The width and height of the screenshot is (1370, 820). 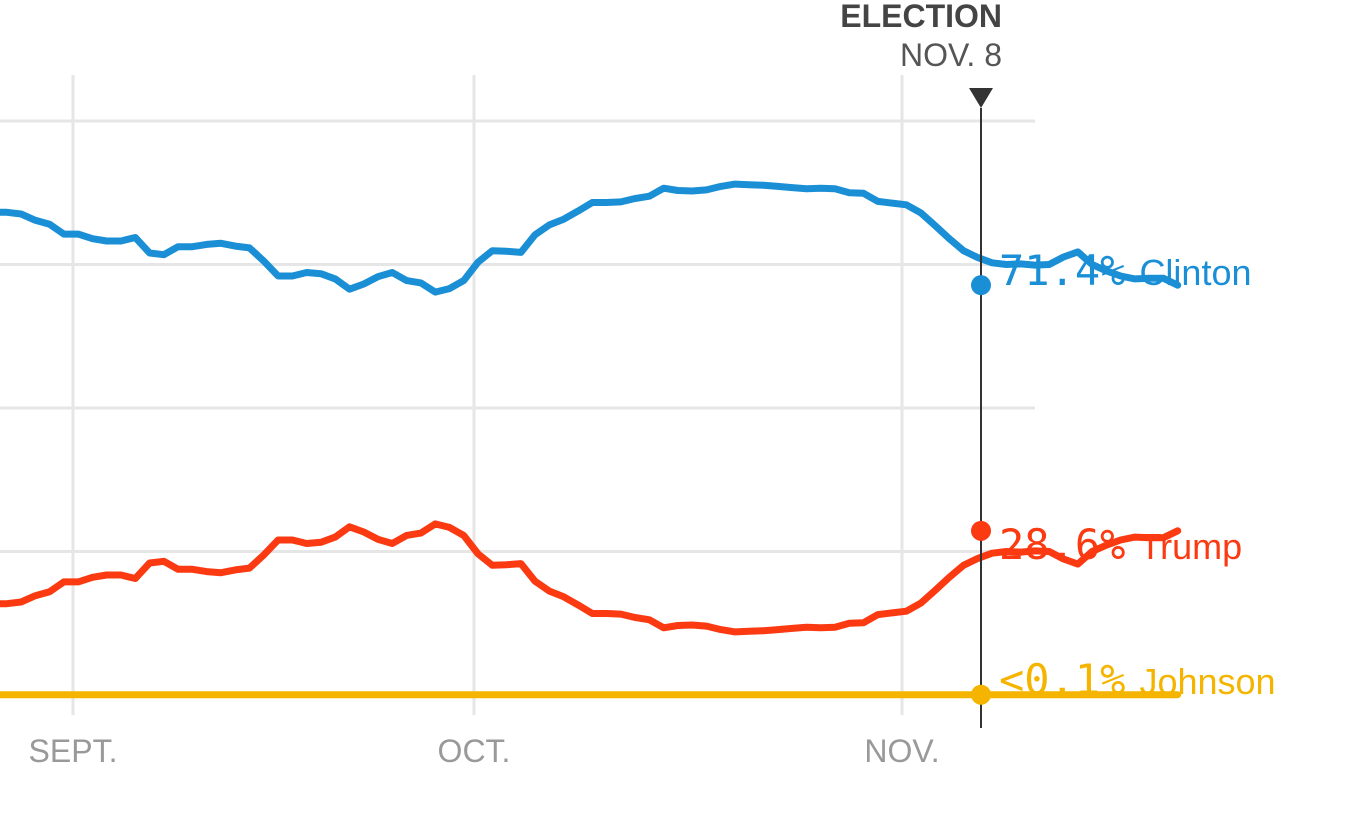 I want to click on x-axis-ticks: SEPT. OCT. NOV., so click(x=484, y=751).